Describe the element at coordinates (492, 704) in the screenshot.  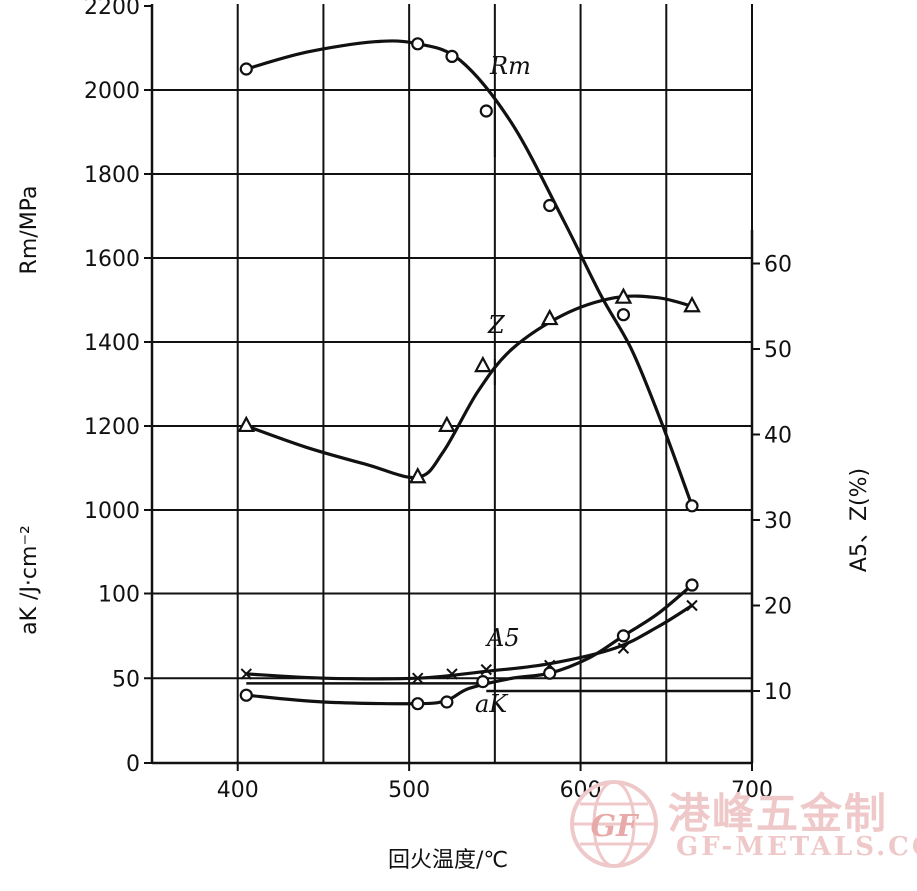
I see `series-label-ak: aK` at that location.